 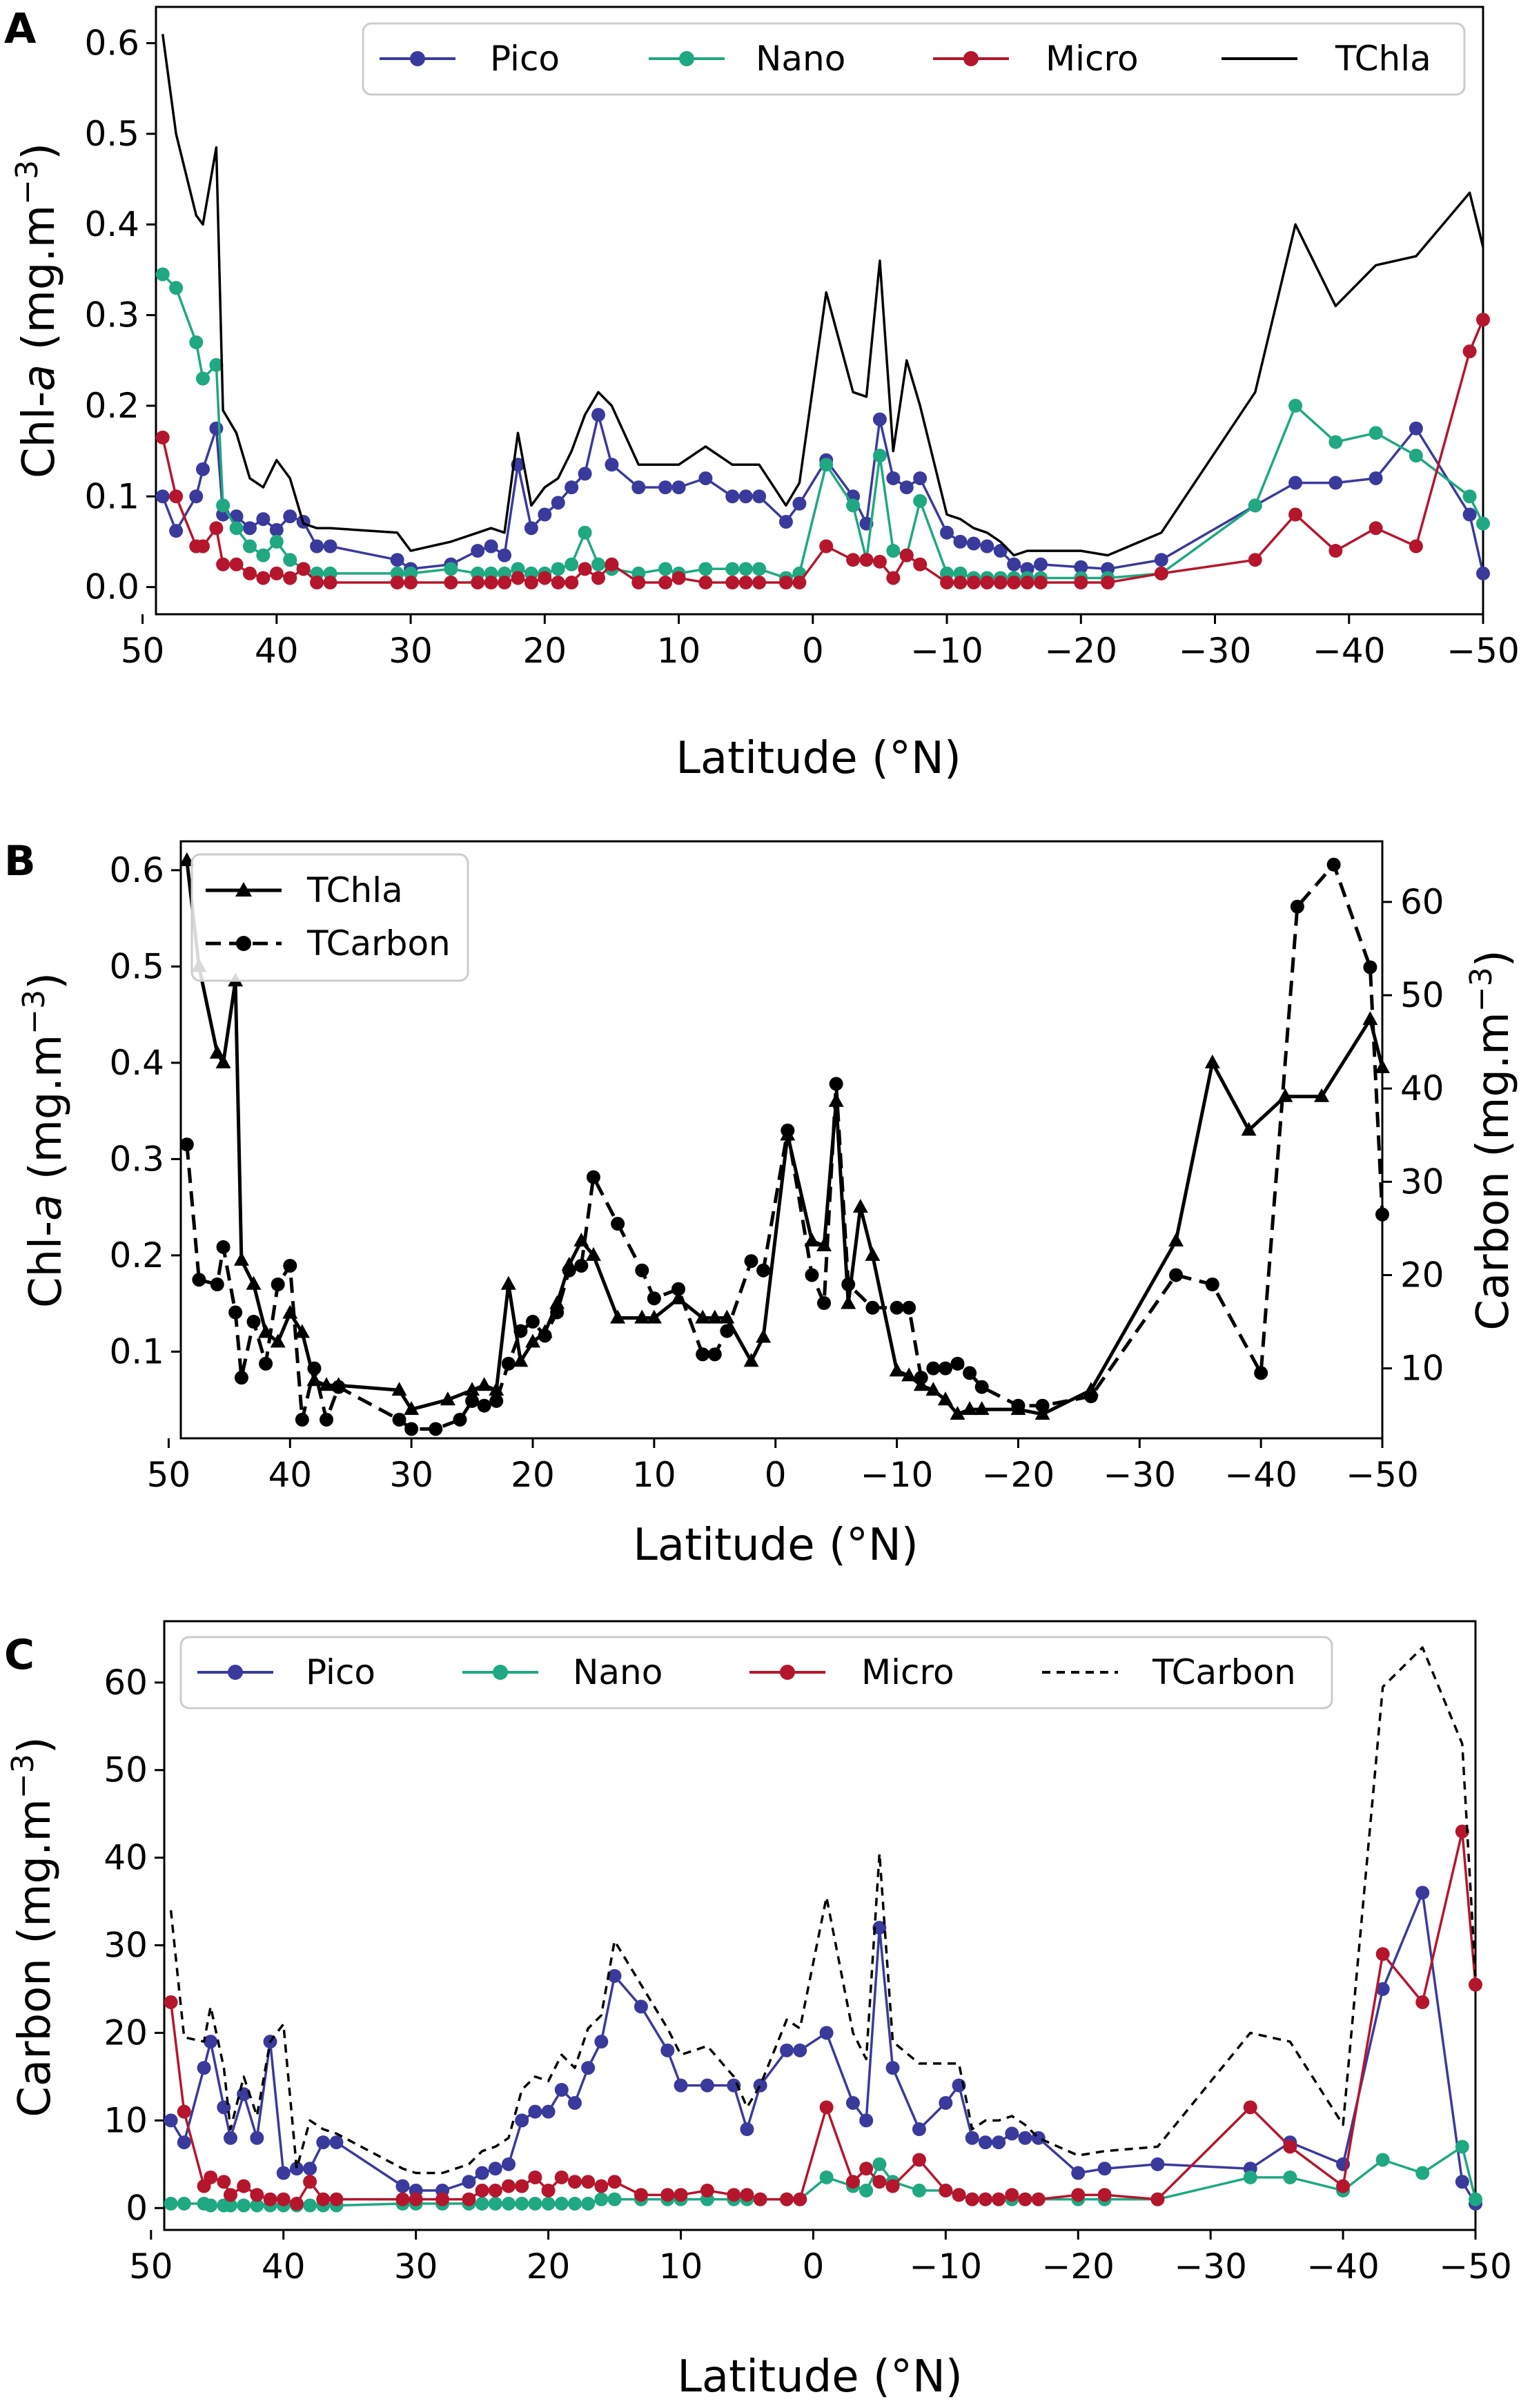 What do you see at coordinates (111, 43) in the screenshot?
I see `y-tick-label: 0.6` at bounding box center [111, 43].